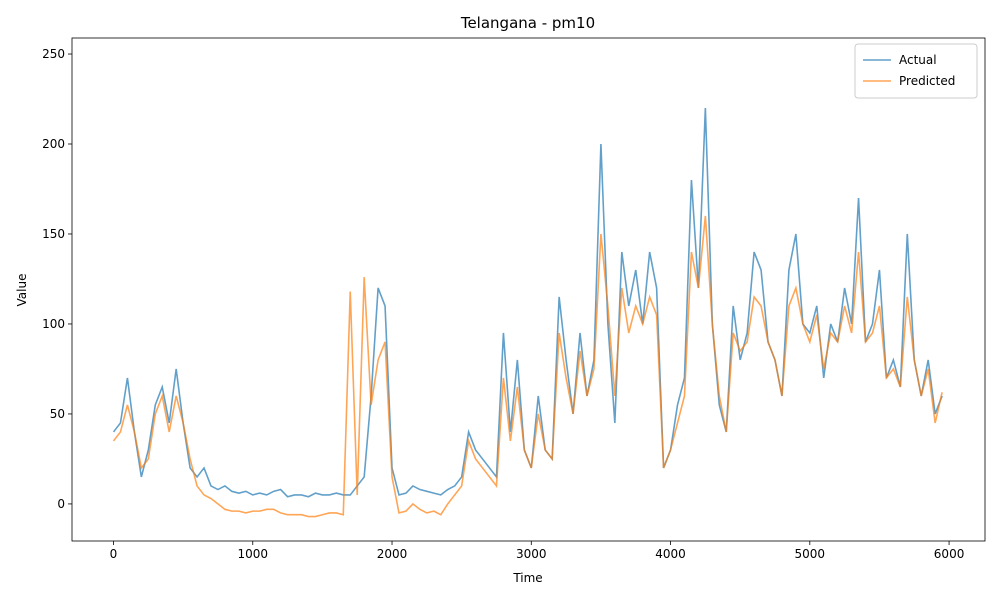  I want to click on y-tick-label: 100, so click(53, 324).